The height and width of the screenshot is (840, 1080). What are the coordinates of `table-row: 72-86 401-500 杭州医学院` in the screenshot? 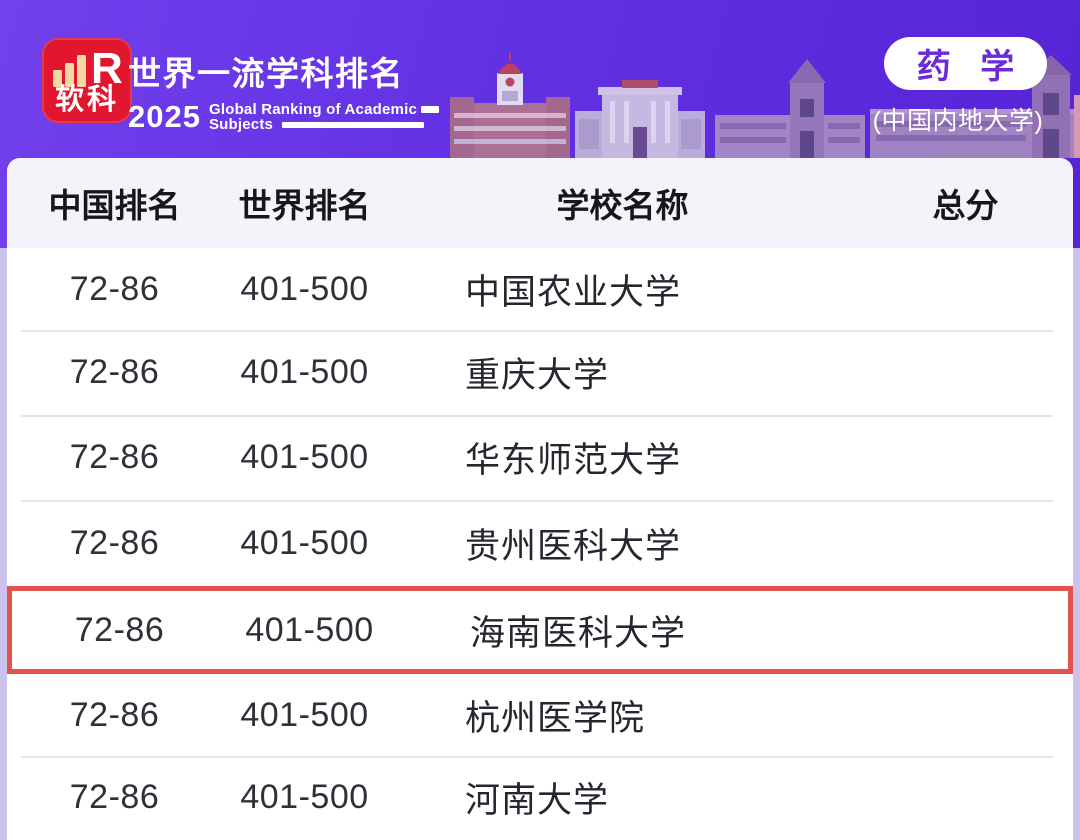 It's located at (540, 715).